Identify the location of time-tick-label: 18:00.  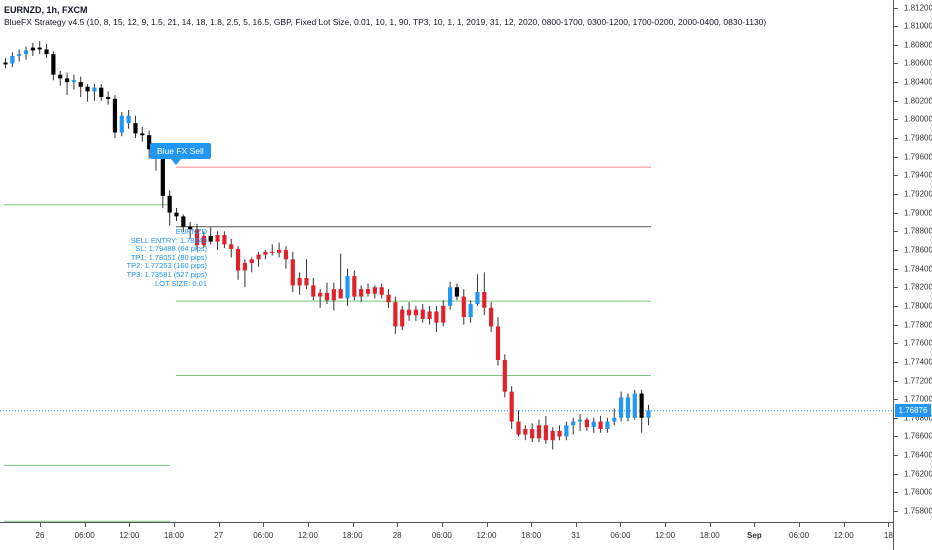
(352, 535).